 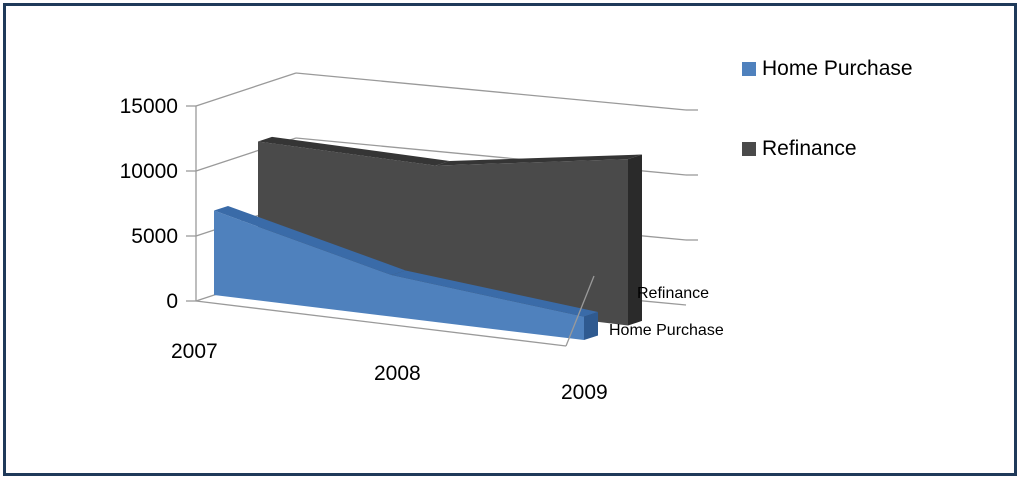 I want to click on depth-label-home-purchase: Home Purchase, so click(x=666, y=330).